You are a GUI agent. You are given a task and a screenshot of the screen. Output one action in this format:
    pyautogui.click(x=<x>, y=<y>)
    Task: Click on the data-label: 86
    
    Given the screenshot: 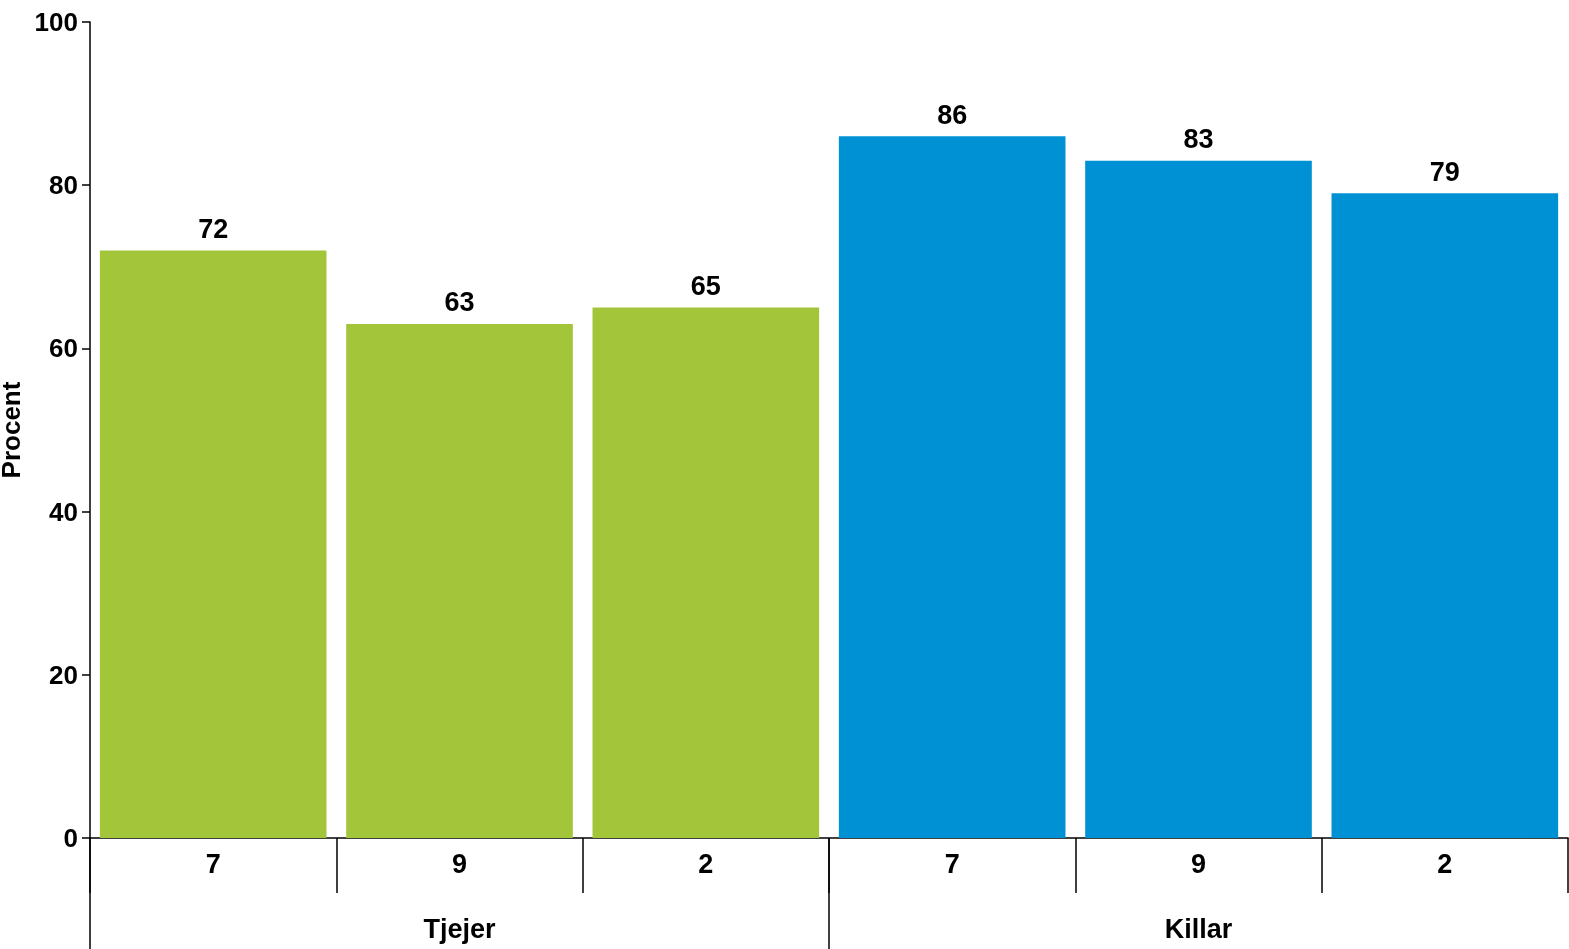 What is the action you would take?
    pyautogui.click(x=952, y=114)
    